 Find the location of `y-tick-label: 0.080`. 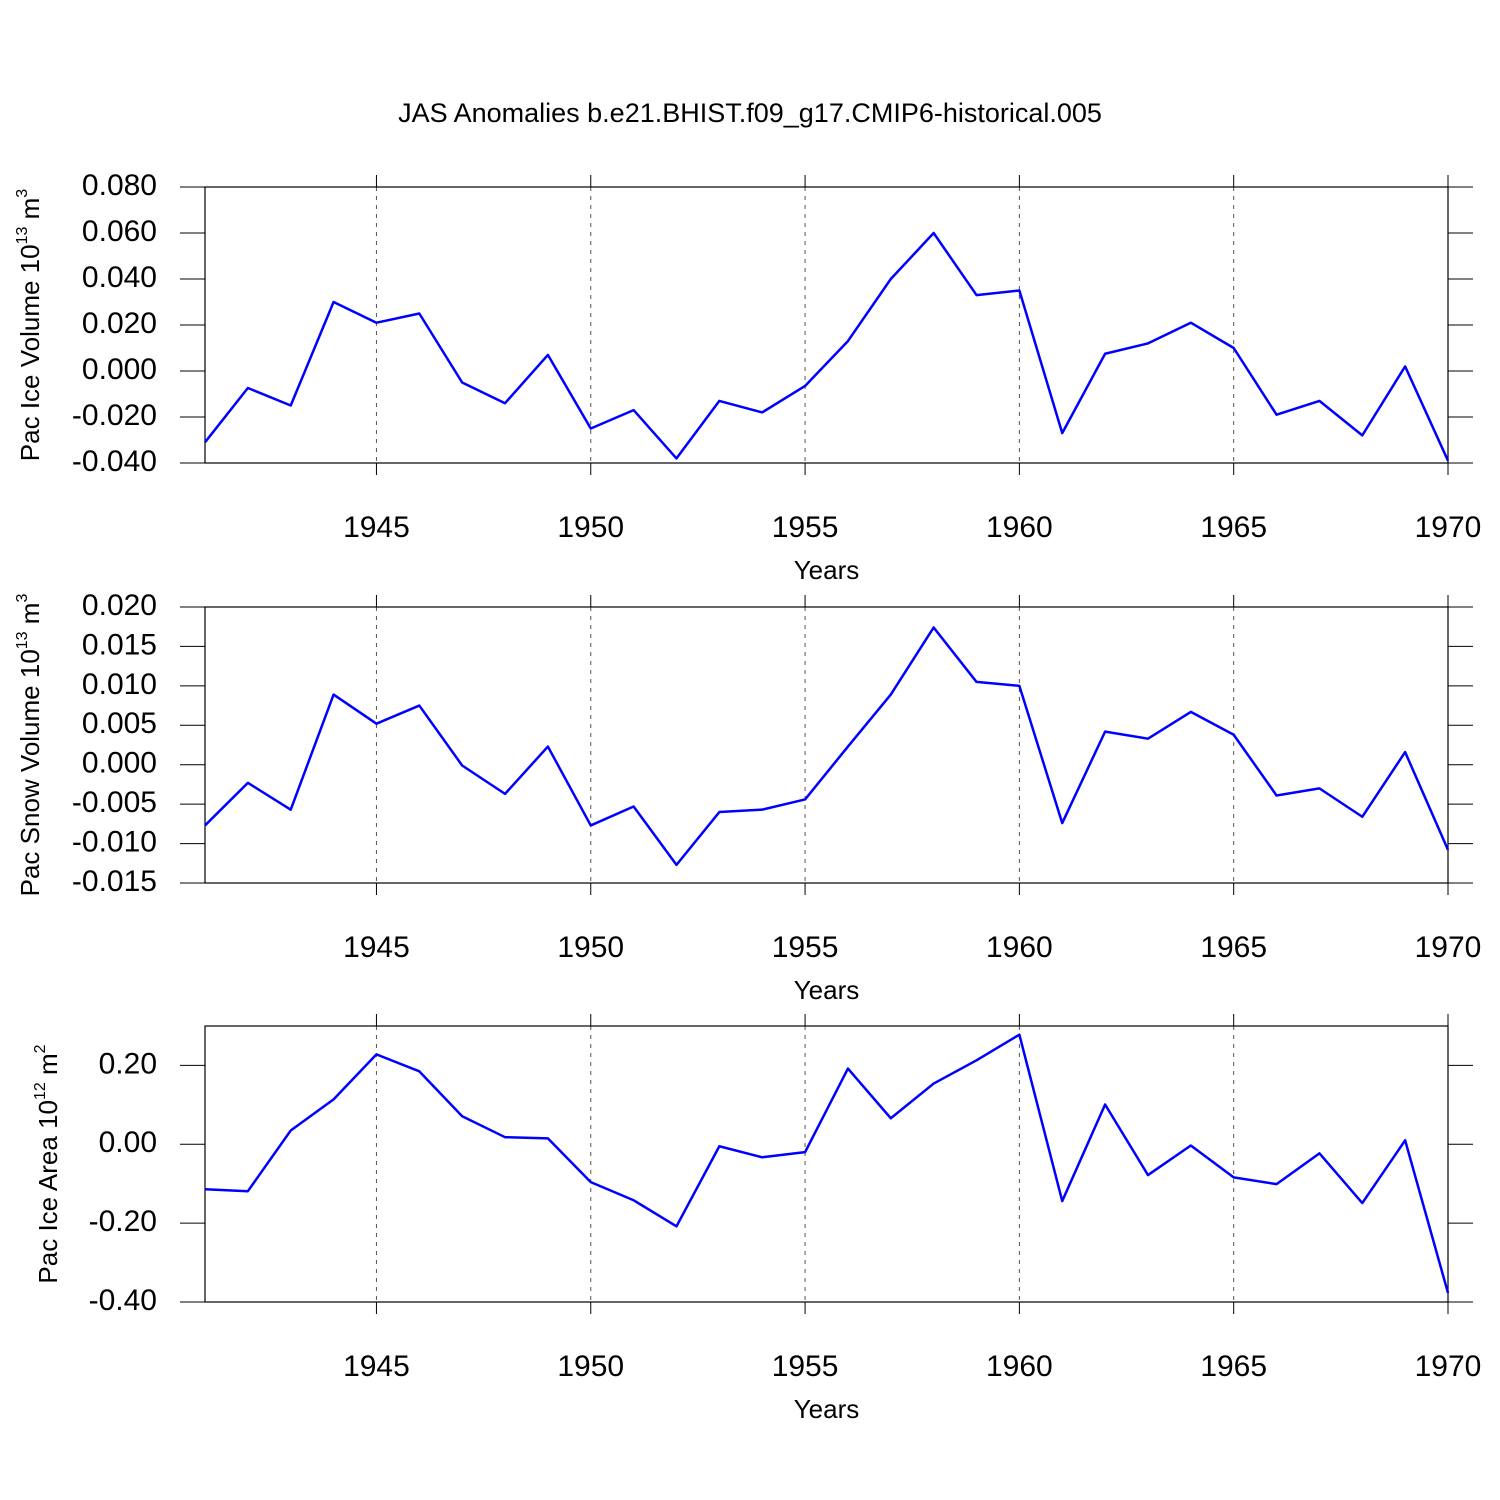

y-tick-label: 0.080 is located at coordinates (119, 185).